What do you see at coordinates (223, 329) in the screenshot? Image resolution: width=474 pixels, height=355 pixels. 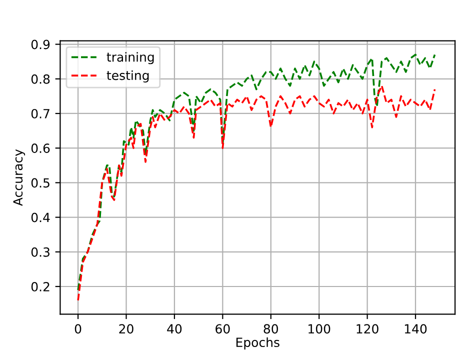 I see `x-tick-label: 60` at bounding box center [223, 329].